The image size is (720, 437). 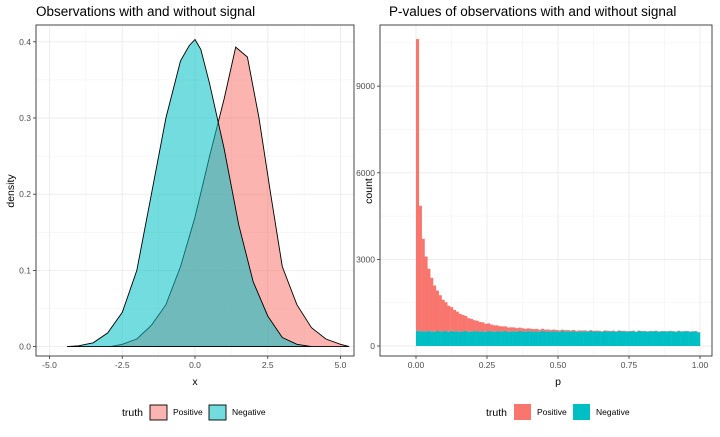 I want to click on pvalue-legend-label-positive: Positive, so click(x=552, y=412).